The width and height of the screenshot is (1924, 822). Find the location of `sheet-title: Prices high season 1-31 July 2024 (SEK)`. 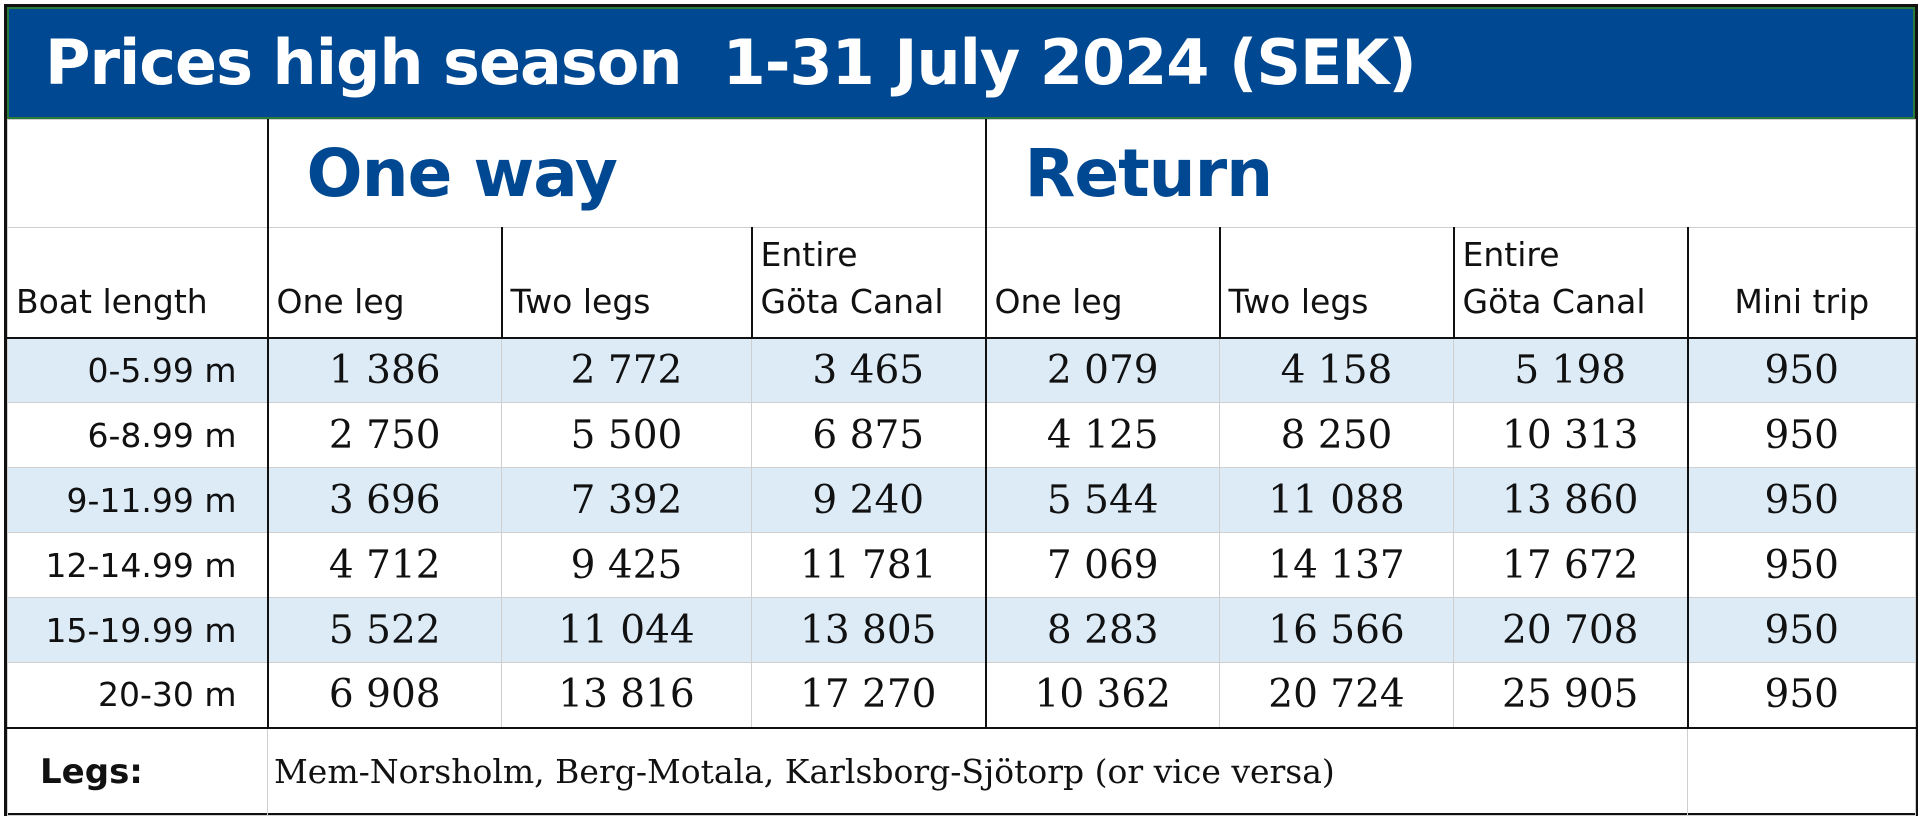

sheet-title: Prices high season 1-31 July 2024 (SEK) is located at coordinates (961, 63).